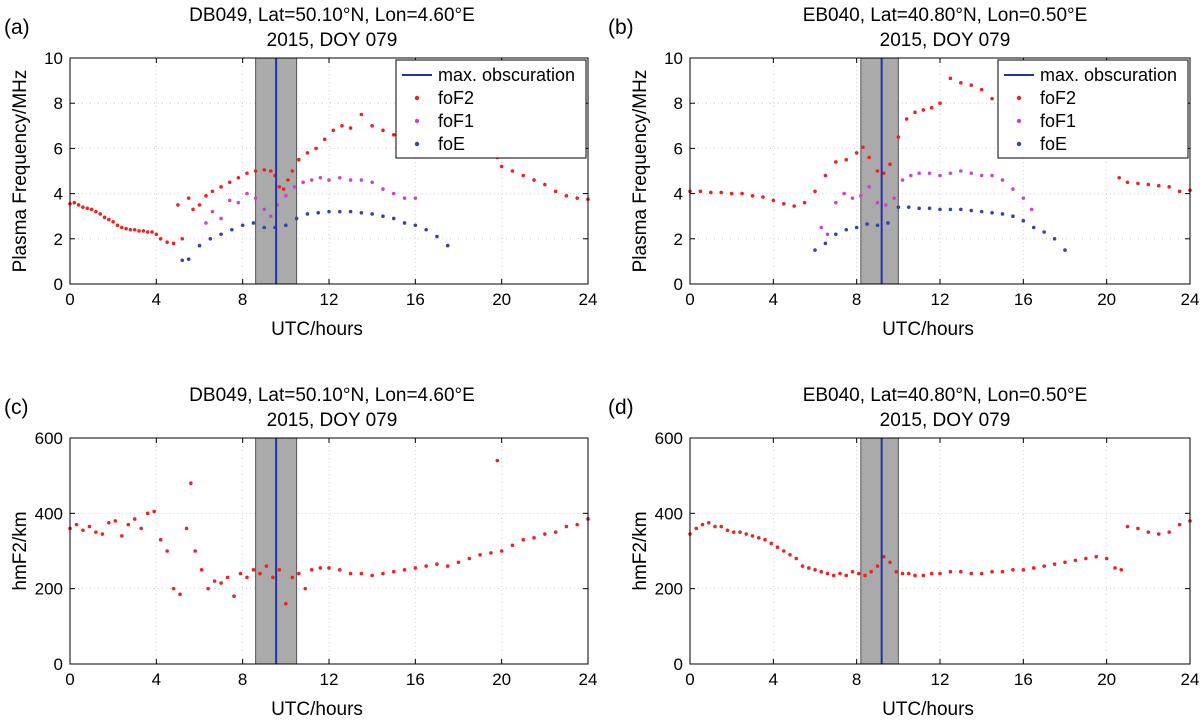 This screenshot has height=727, width=1200. What do you see at coordinates (415, 679) in the screenshot?
I see `x-tick-label: 16` at bounding box center [415, 679].